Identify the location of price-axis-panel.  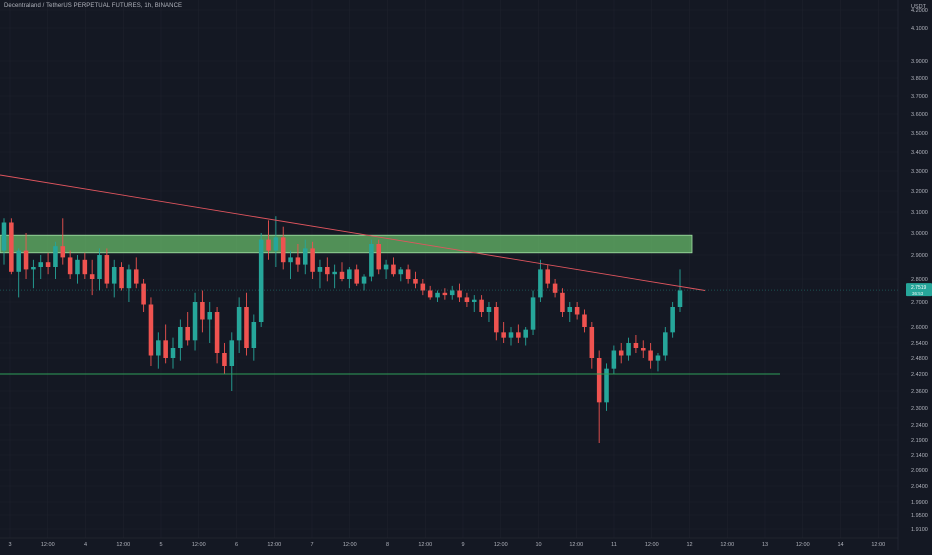
(915, 275).